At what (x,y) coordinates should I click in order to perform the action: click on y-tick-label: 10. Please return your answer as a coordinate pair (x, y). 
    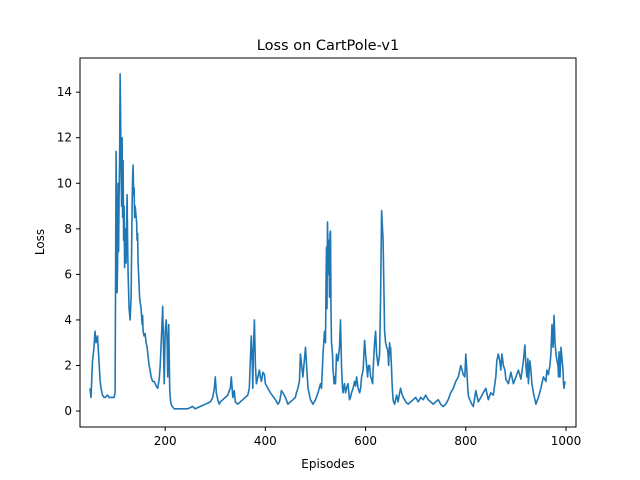
    Looking at the image, I should click on (64, 183).